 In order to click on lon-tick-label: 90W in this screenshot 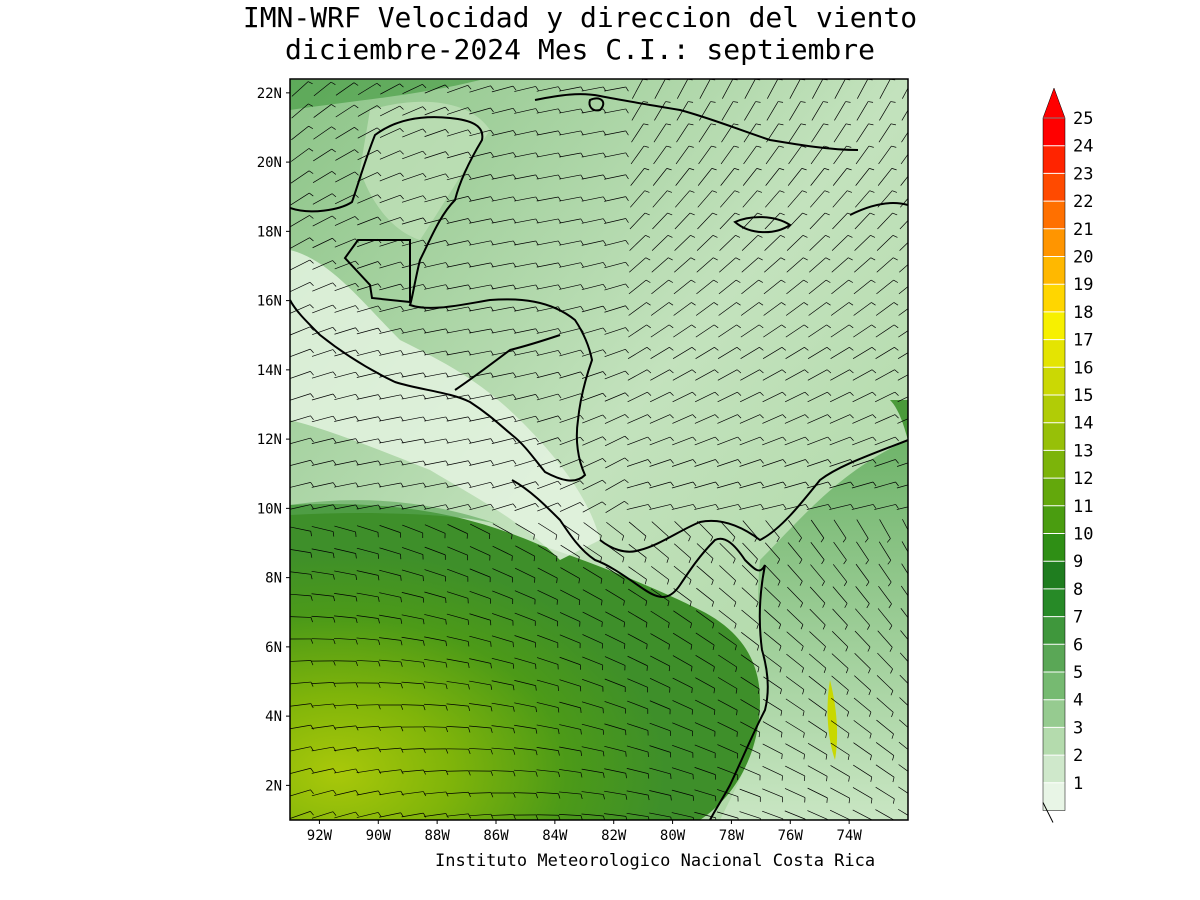, I will do `click(379, 836)`.